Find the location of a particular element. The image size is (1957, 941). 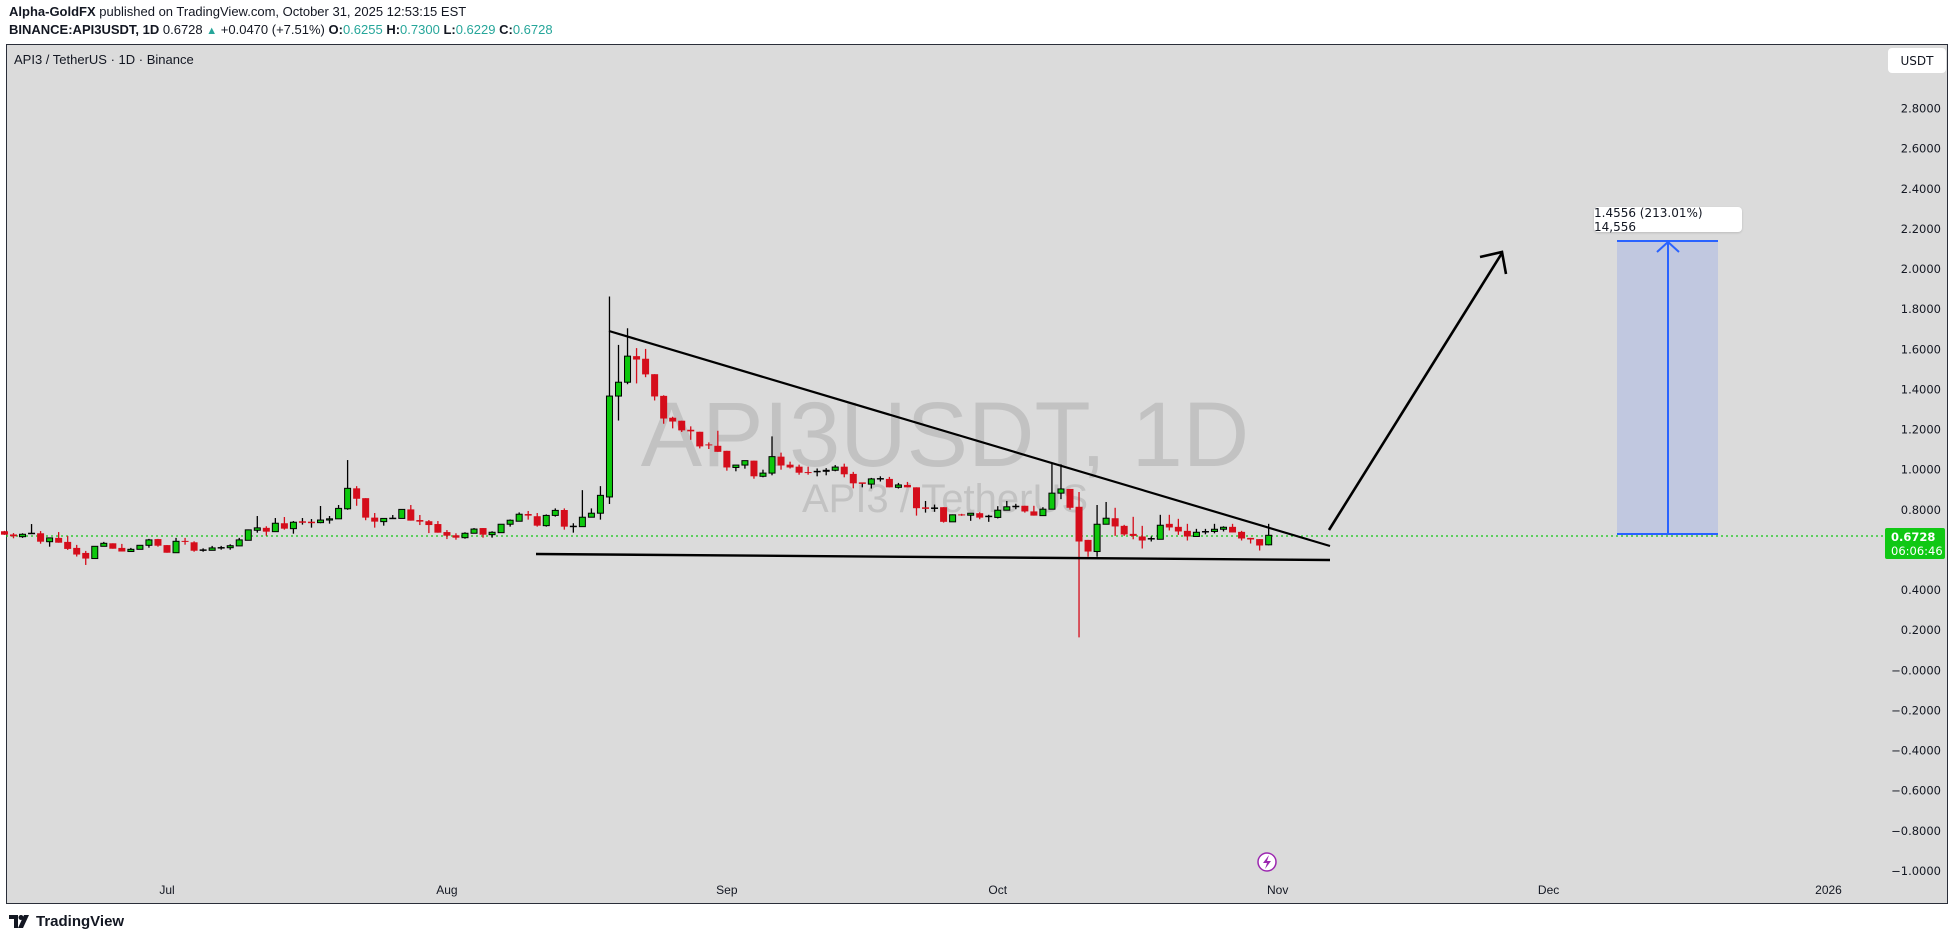

bar-countdown: 06:06:46 is located at coordinates (1917, 551).